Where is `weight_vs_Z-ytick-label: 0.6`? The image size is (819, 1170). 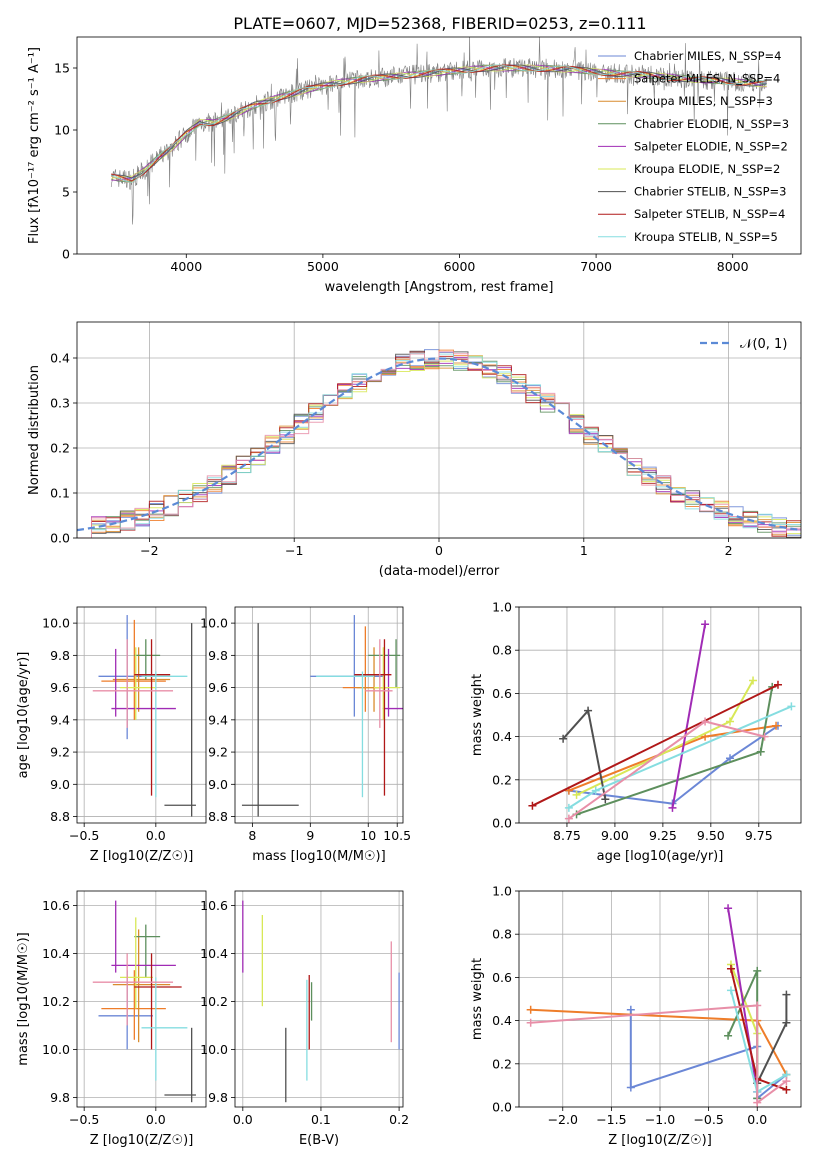
weight_vs_Z-ytick-label: 0.6 is located at coordinates (502, 977).